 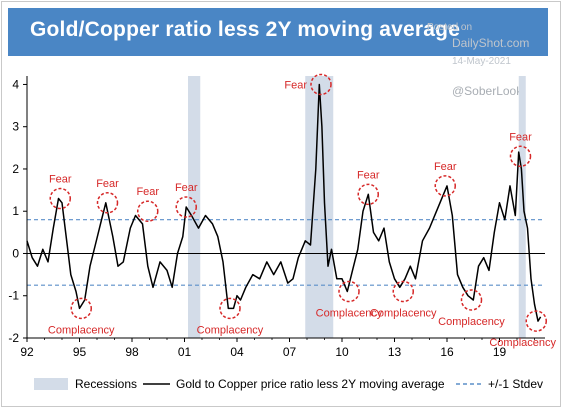 I want to click on x-tick-label: 13, so click(x=395, y=352).